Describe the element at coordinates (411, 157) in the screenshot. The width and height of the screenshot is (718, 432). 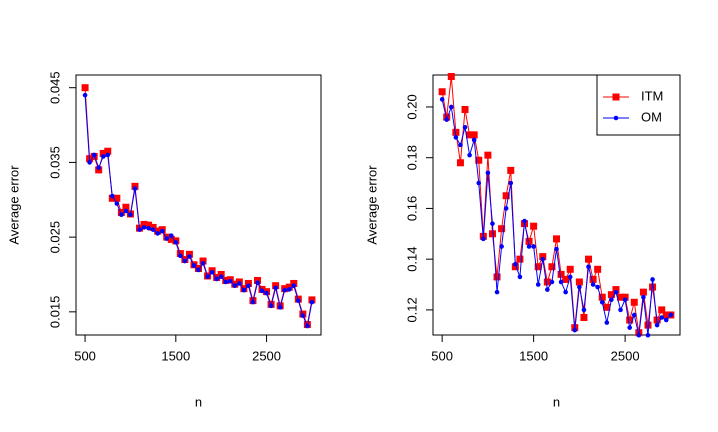
I see `y-tick-label: 0.18` at that location.